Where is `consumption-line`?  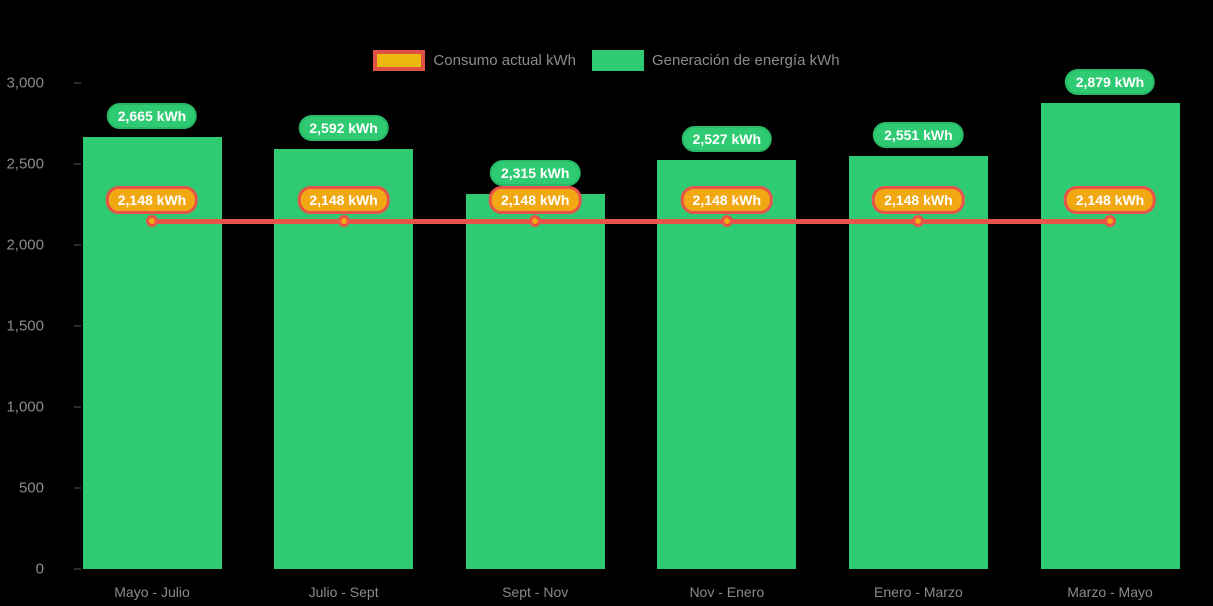 consumption-line is located at coordinates (631, 221).